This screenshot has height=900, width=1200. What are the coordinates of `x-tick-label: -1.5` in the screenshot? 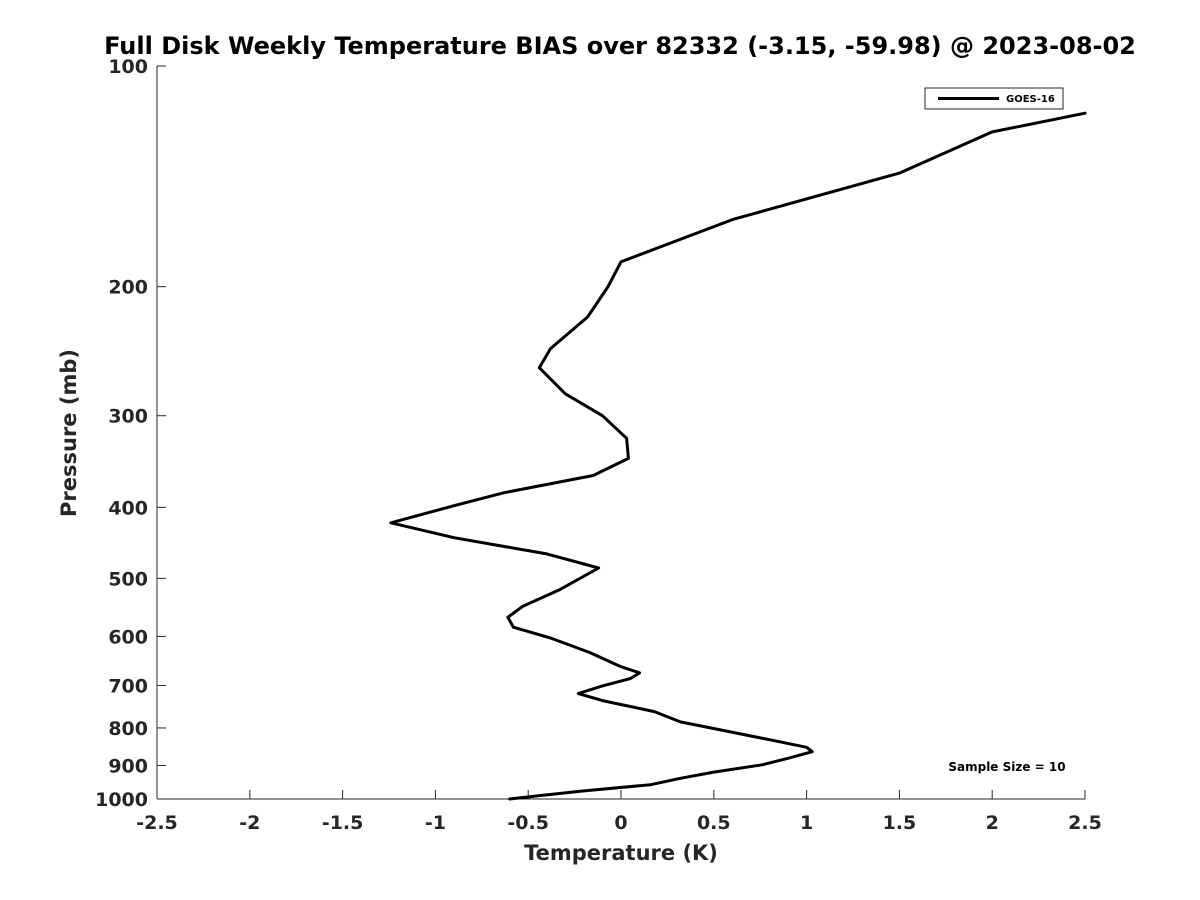 It's located at (343, 823).